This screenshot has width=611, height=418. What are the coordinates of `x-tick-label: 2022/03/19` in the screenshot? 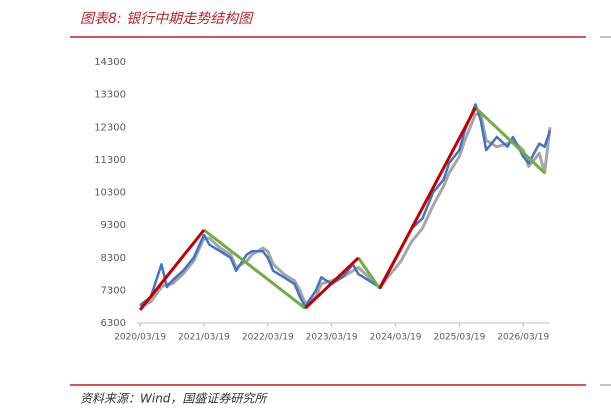 It's located at (268, 338).